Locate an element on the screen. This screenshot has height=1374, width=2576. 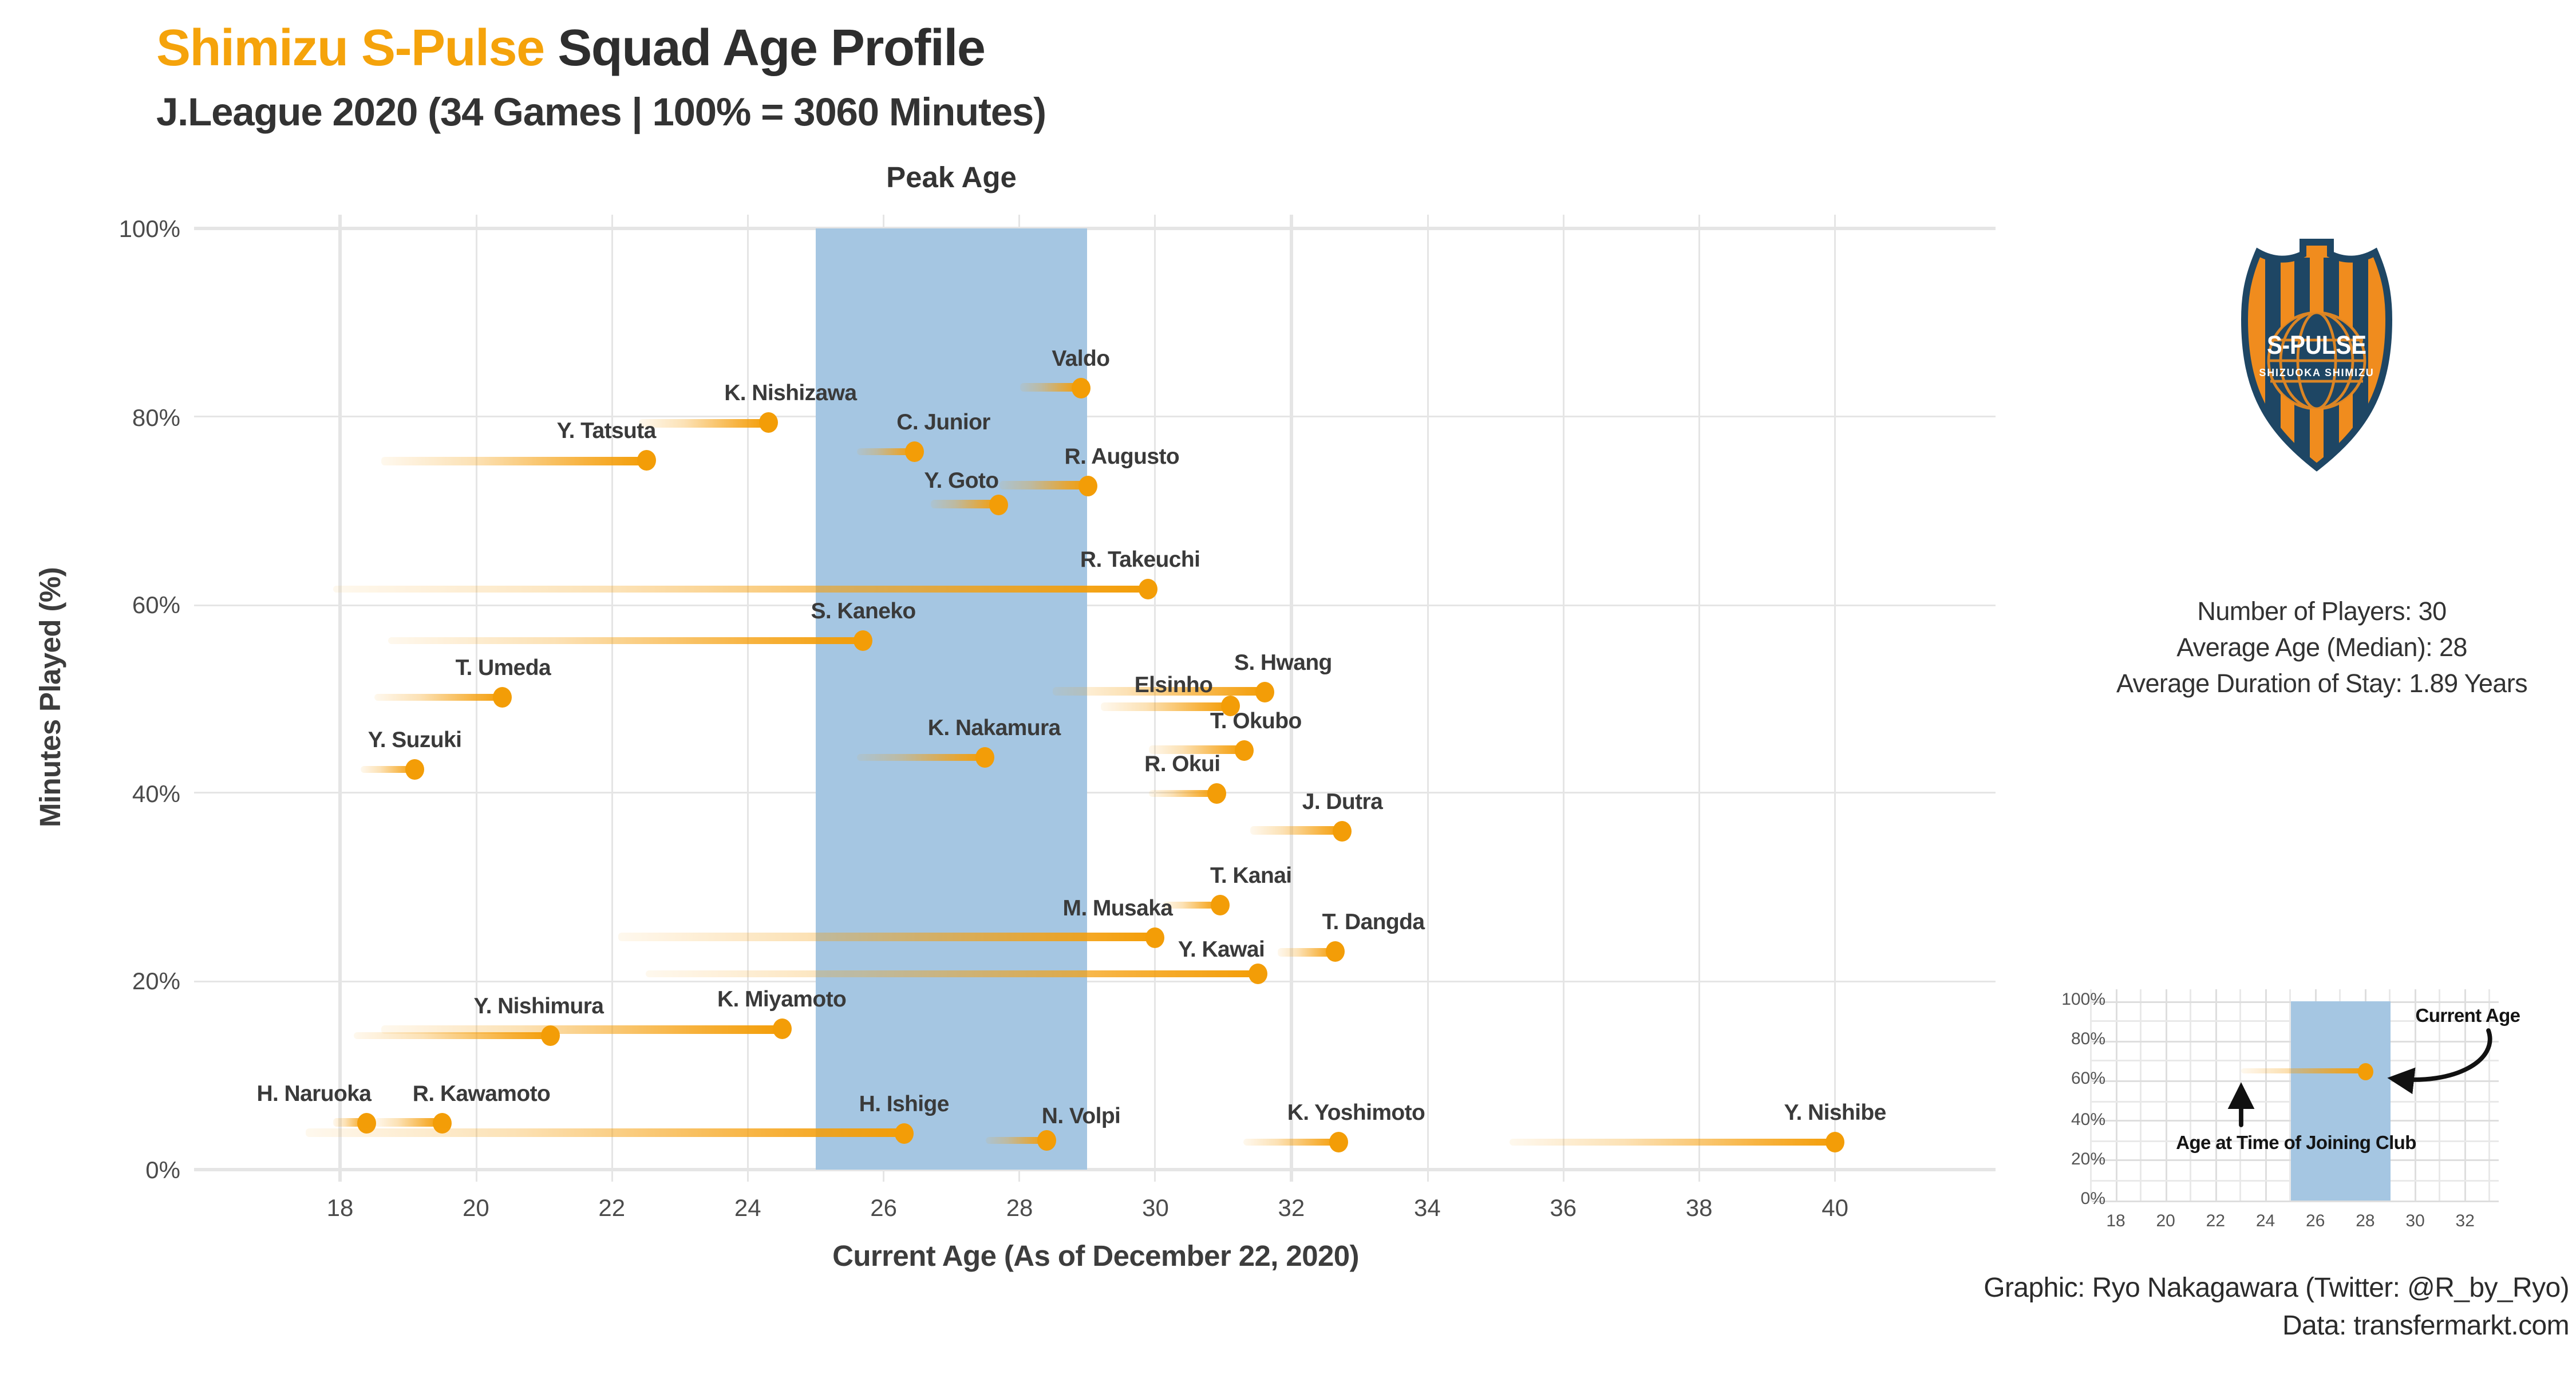
legend-y-tick-label: 100% is located at coordinates (2083, 1001).